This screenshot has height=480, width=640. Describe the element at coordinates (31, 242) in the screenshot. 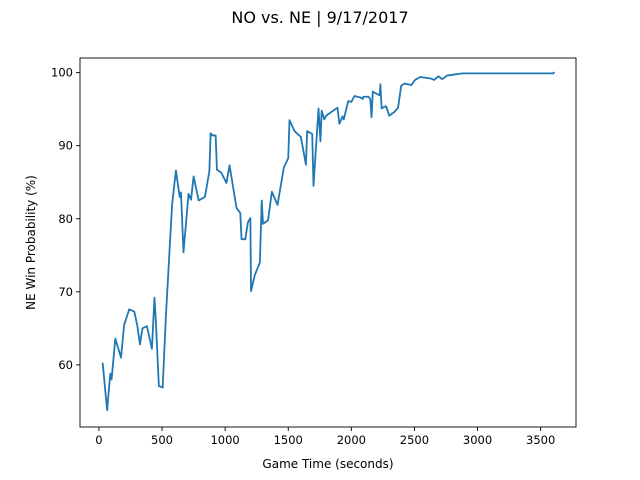

I see `y-axis-label: NE Win Probability (%)` at that location.